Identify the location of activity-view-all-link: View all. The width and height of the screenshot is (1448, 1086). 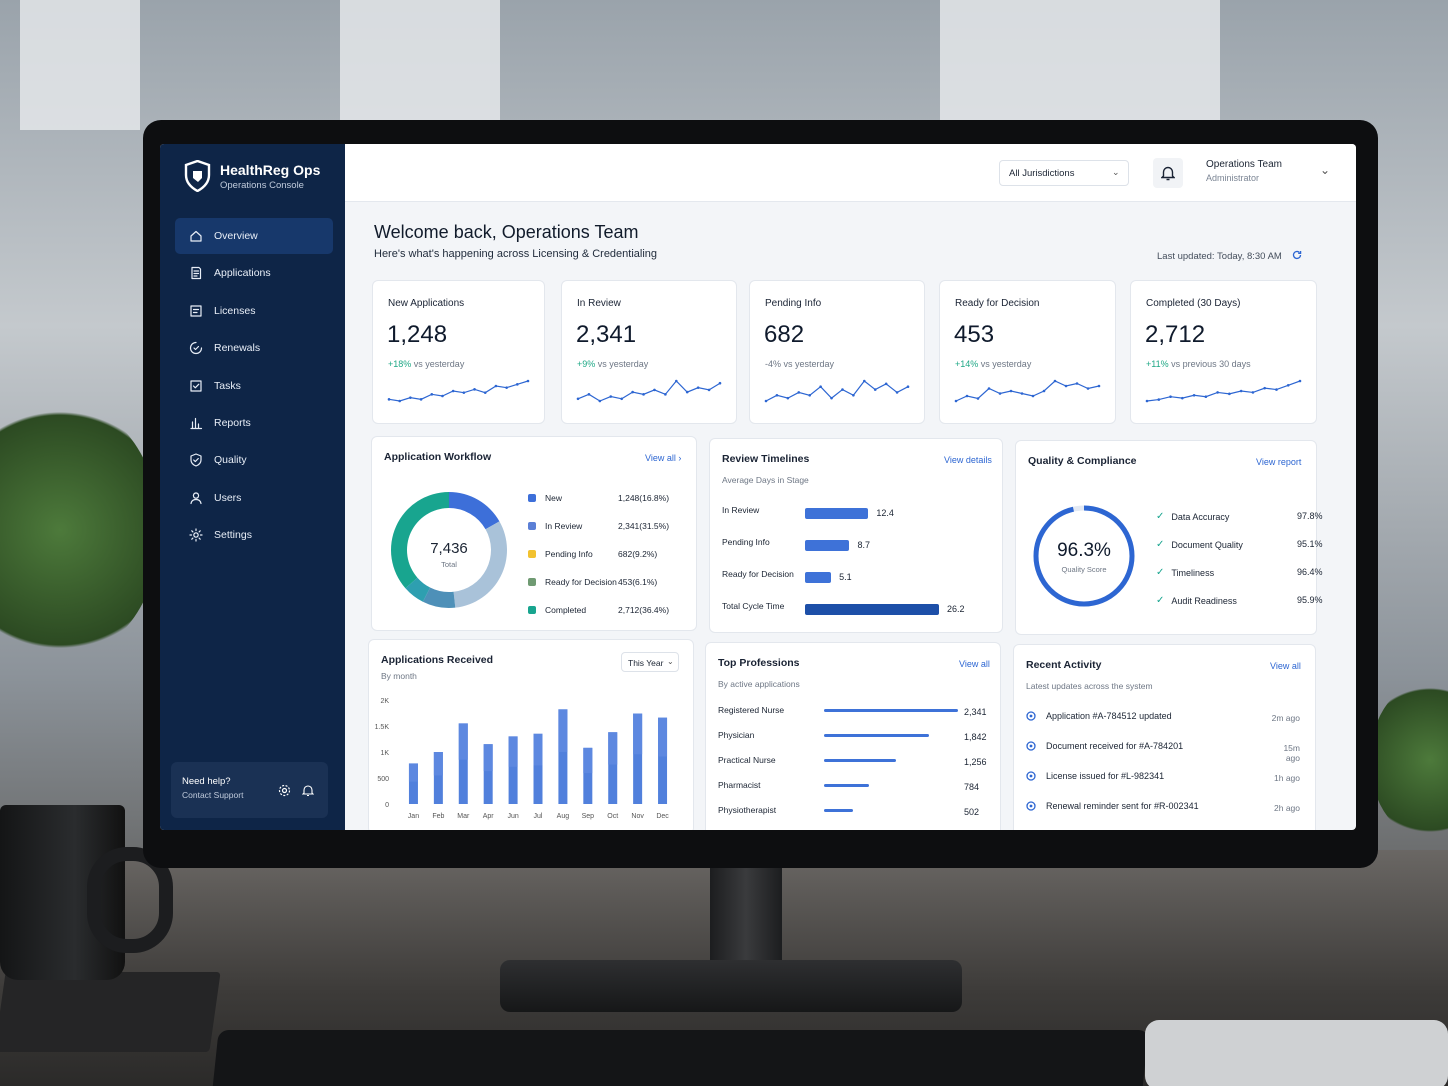
(1285, 666).